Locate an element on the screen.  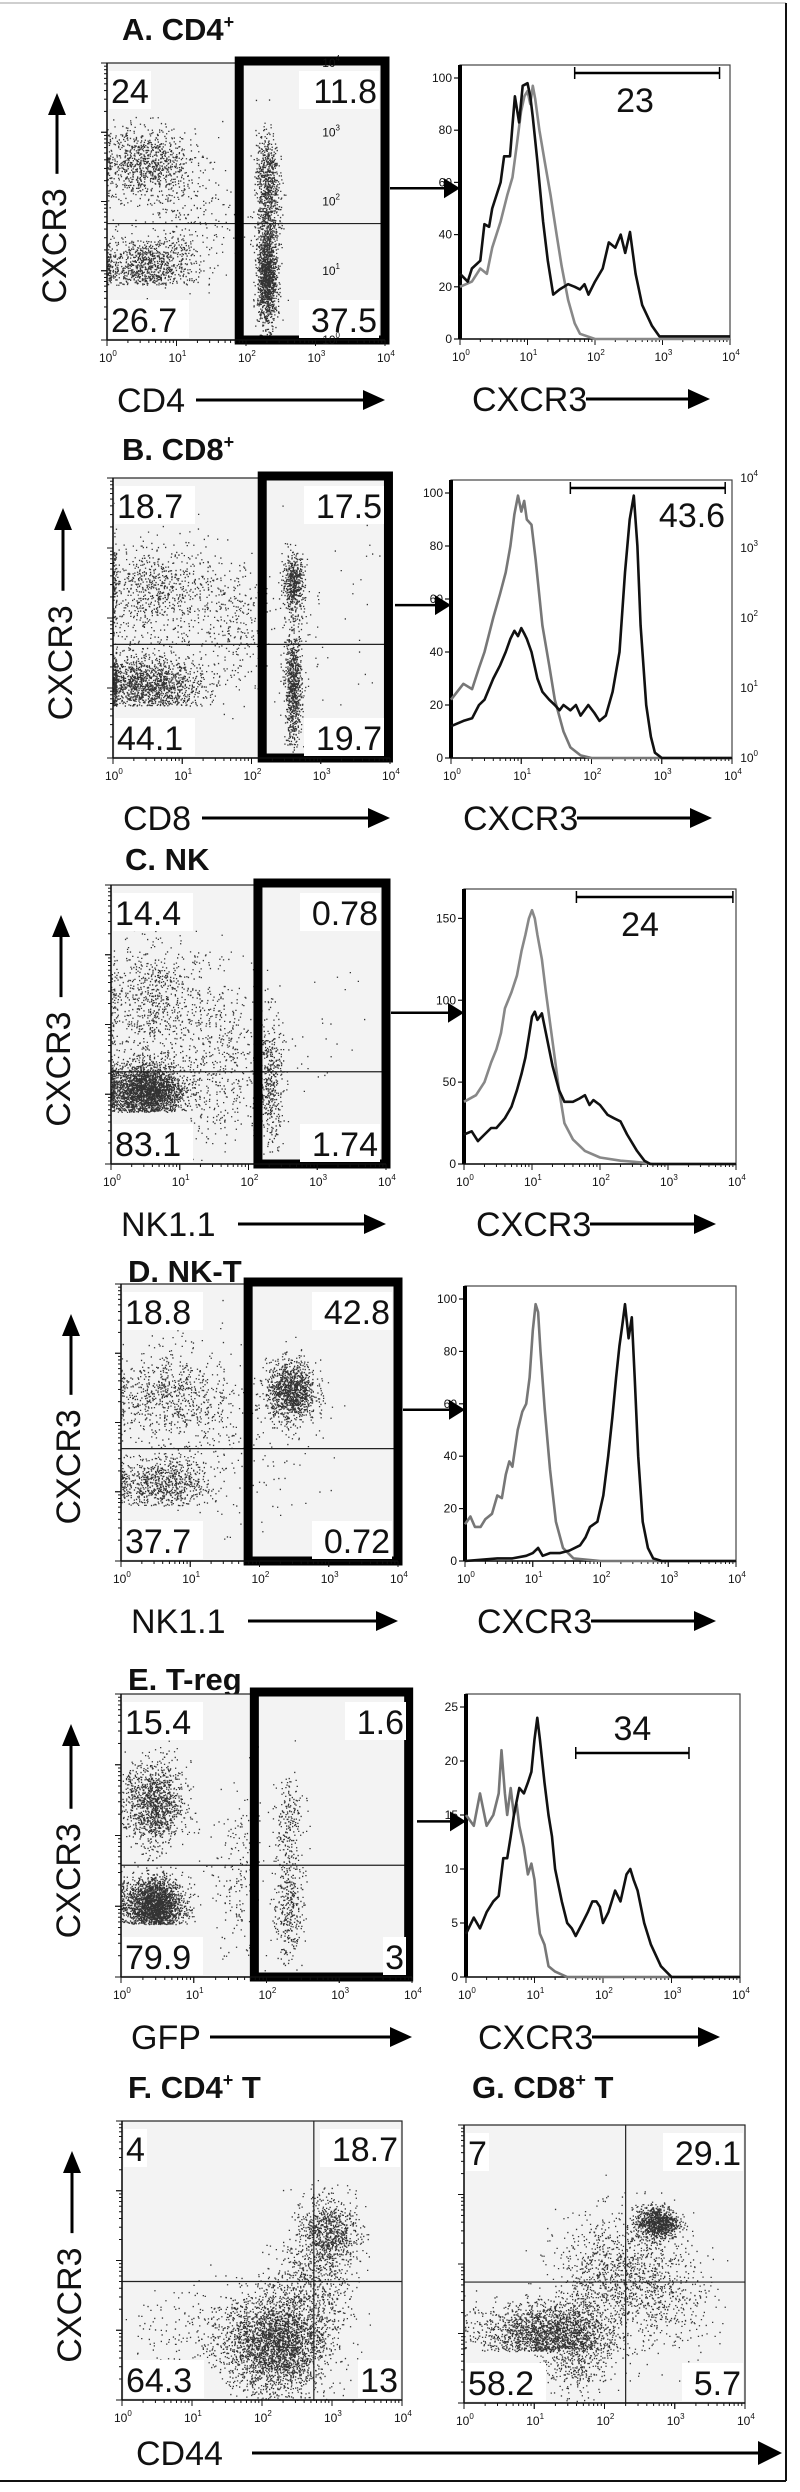
quadrant-value-upper-left: 24 is located at coordinates (130, 92).